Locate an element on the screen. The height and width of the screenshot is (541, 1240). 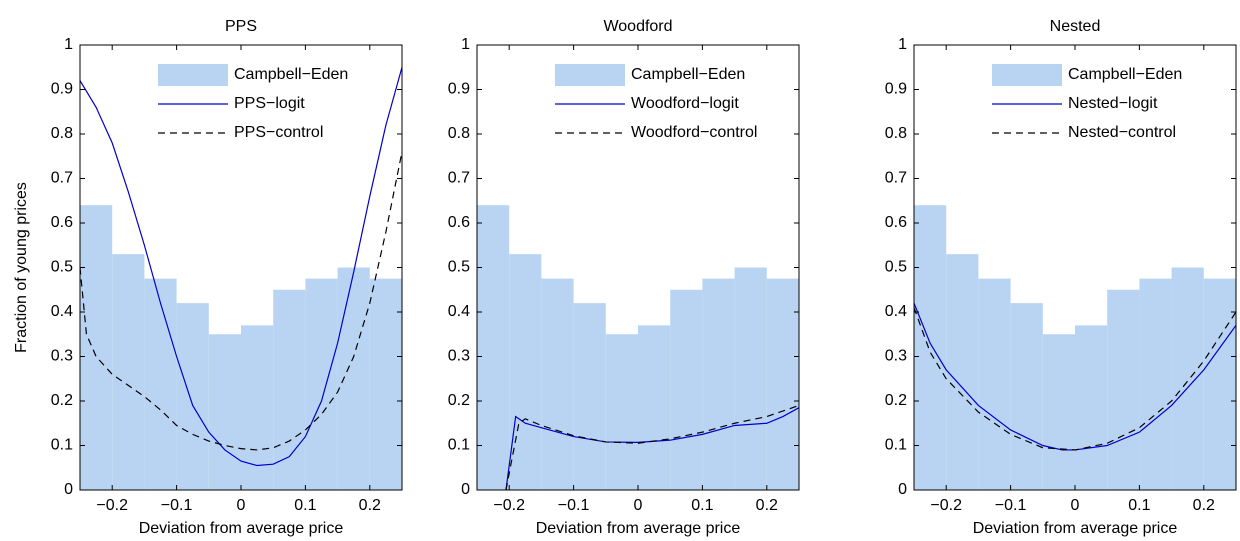
chart-title: PPS is located at coordinates (241, 26).